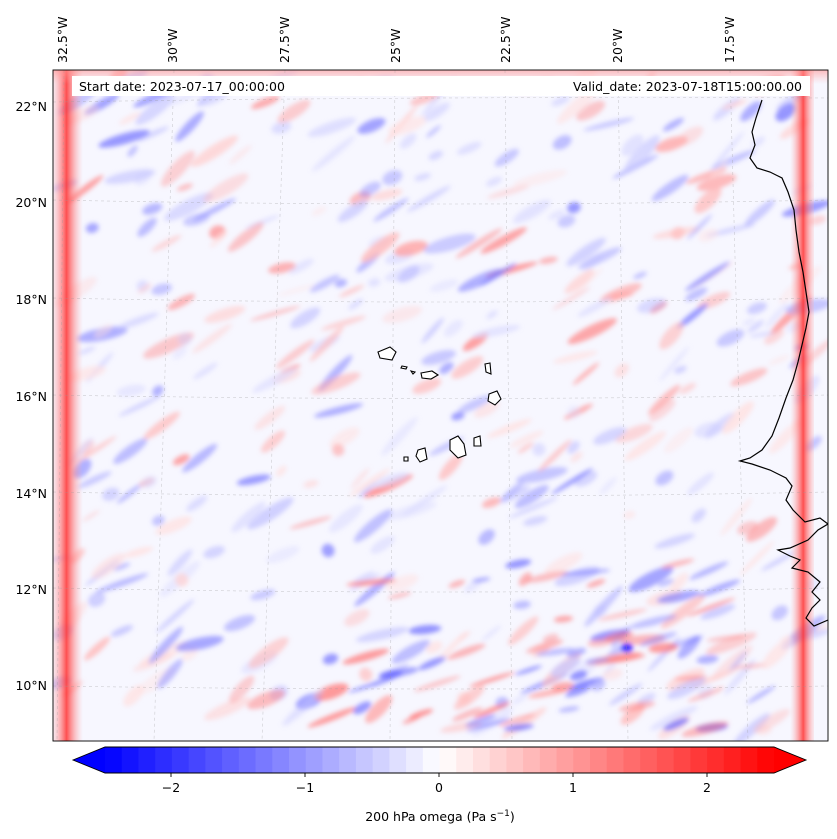  Describe the element at coordinates (440, 816) in the screenshot. I see `colorbar-label: 200 hPa omega (Pa s−1)` at that location.